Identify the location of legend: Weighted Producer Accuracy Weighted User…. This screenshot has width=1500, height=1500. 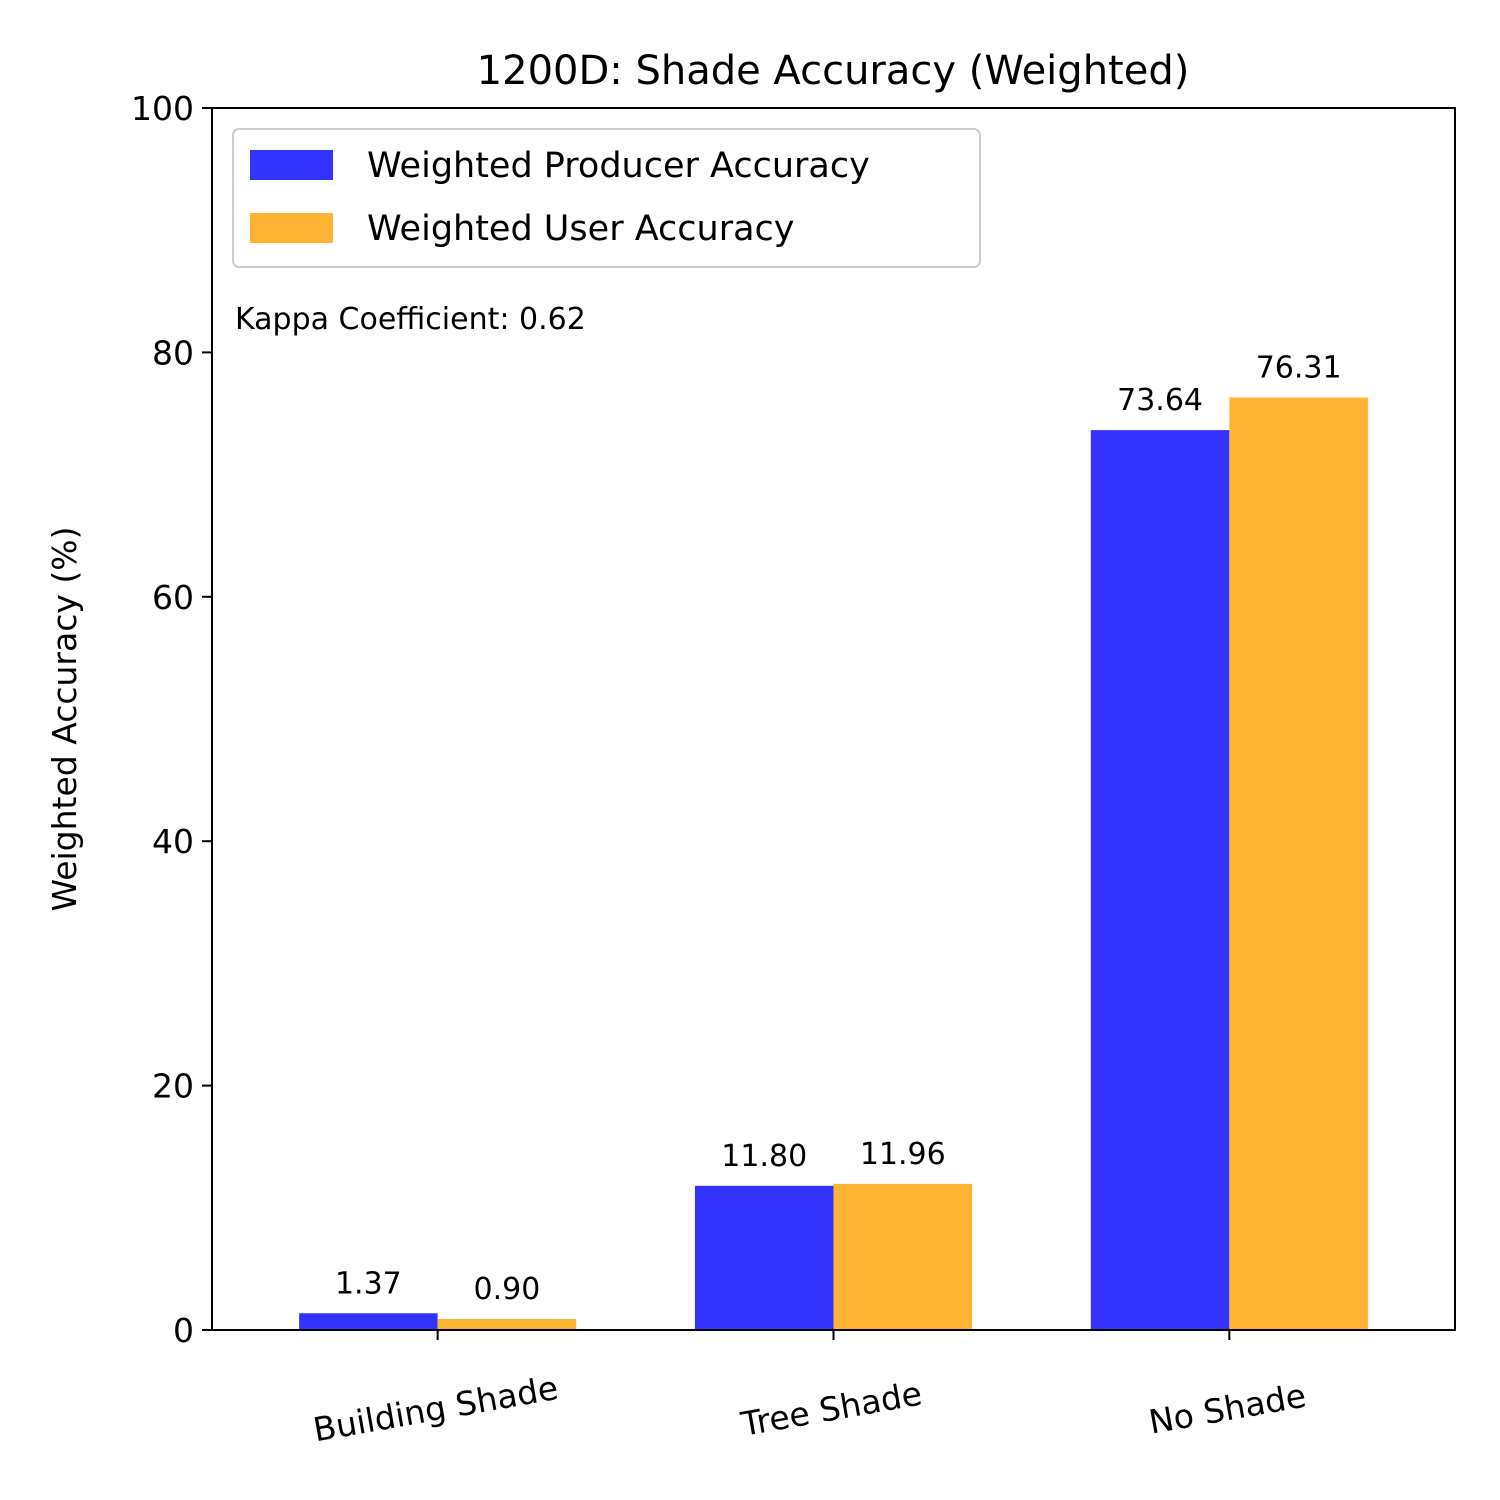
(606, 198).